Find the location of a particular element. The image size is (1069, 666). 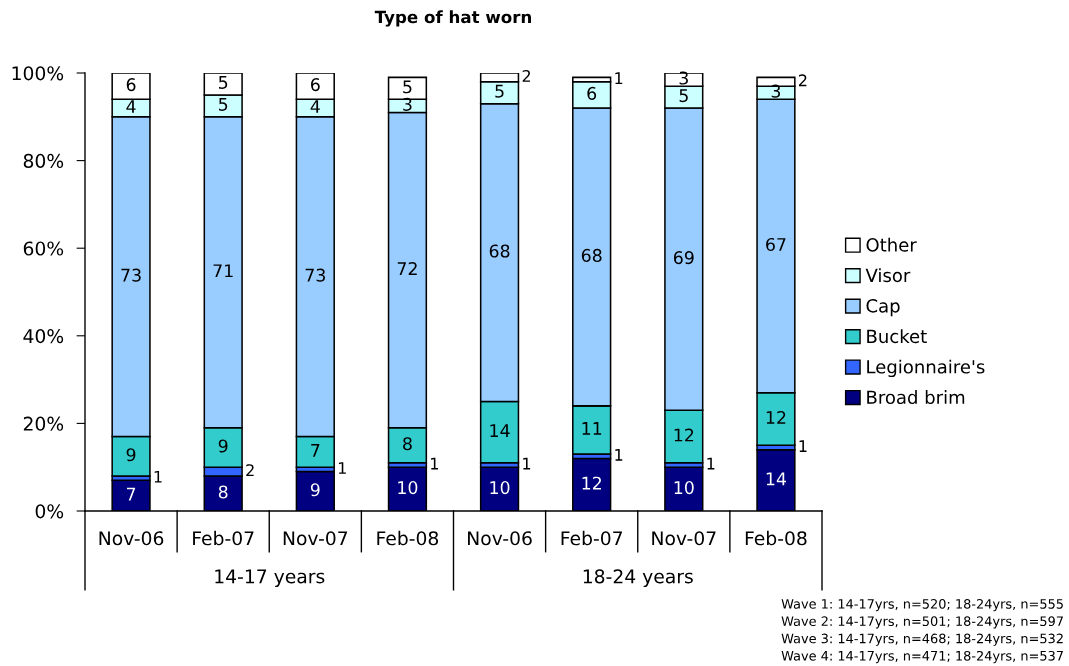

text: Wave 1: 14-17yrs, n=520; 18-24yrs, n=555 is located at coordinates (922, 605).